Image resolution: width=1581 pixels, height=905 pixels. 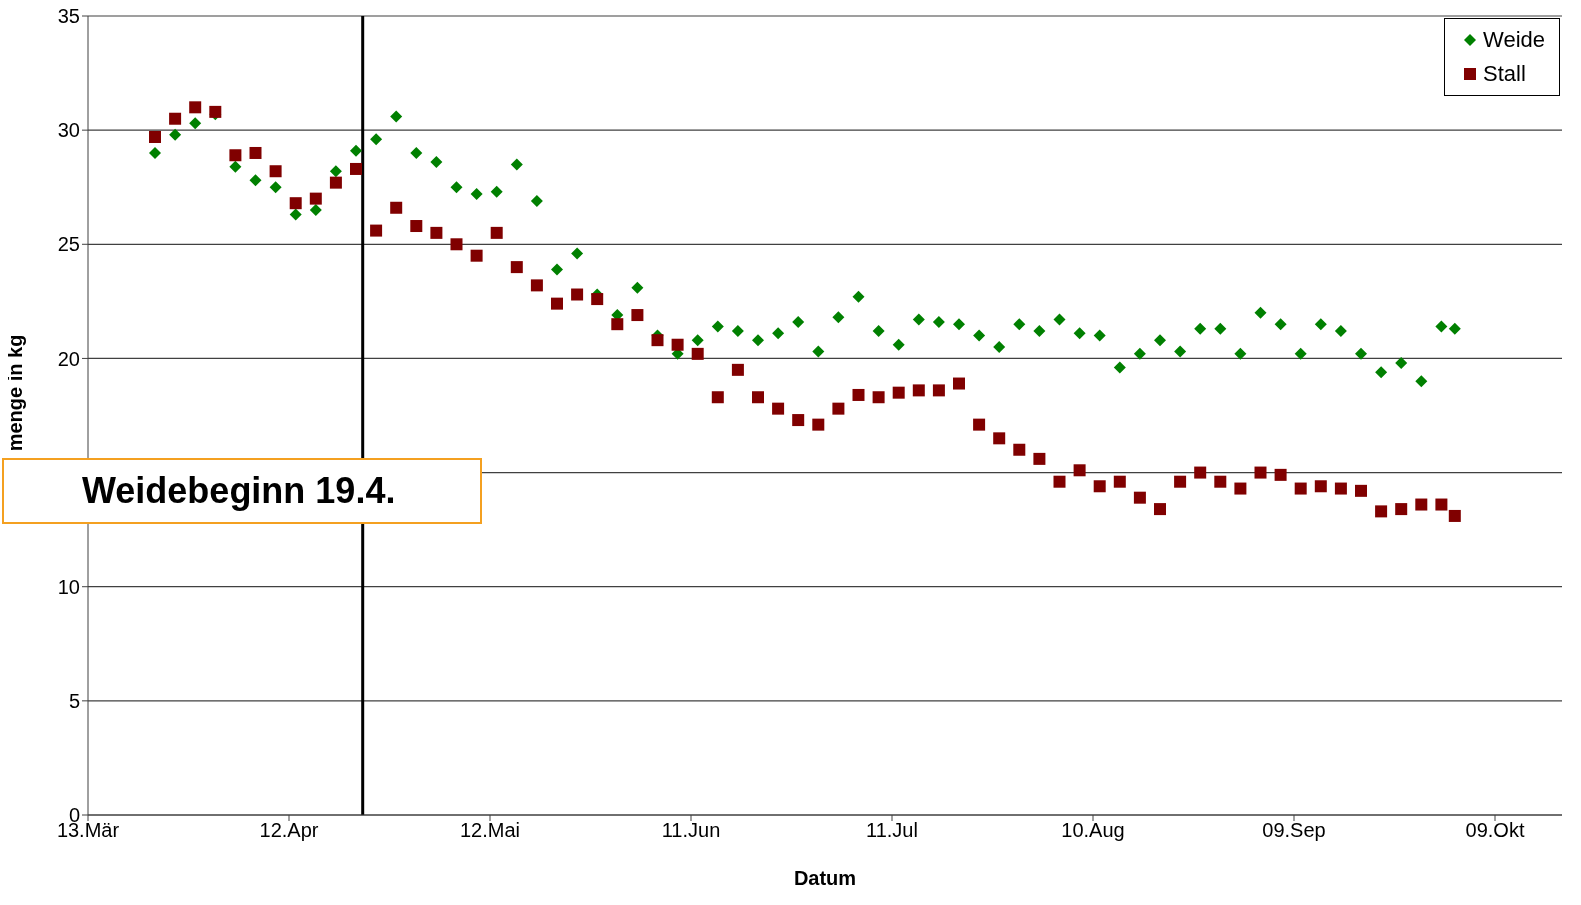 I want to click on legend-label: Weide, so click(x=1514, y=40).